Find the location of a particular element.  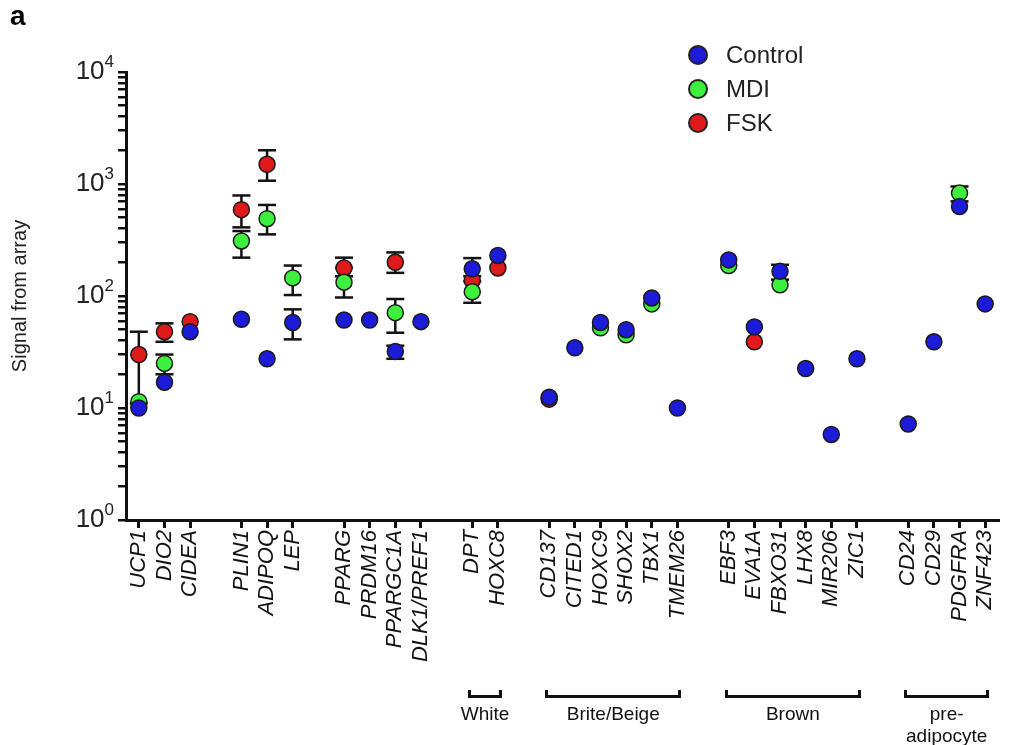

legend-label: MDI is located at coordinates (748, 89).